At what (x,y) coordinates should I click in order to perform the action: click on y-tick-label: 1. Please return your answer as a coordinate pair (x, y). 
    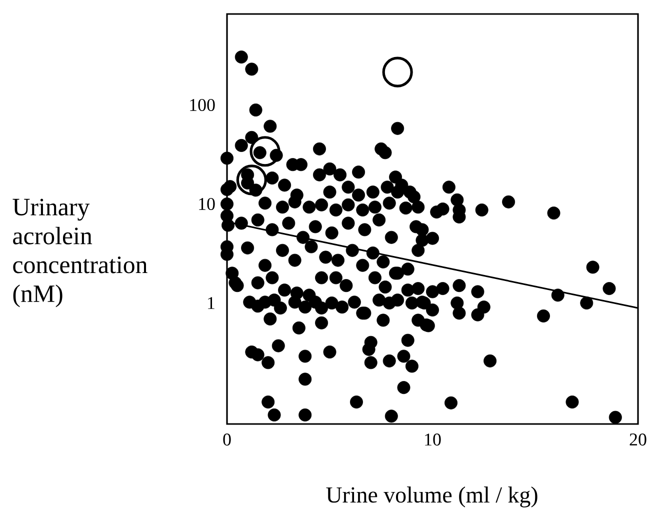
    Looking at the image, I should click on (211, 303).